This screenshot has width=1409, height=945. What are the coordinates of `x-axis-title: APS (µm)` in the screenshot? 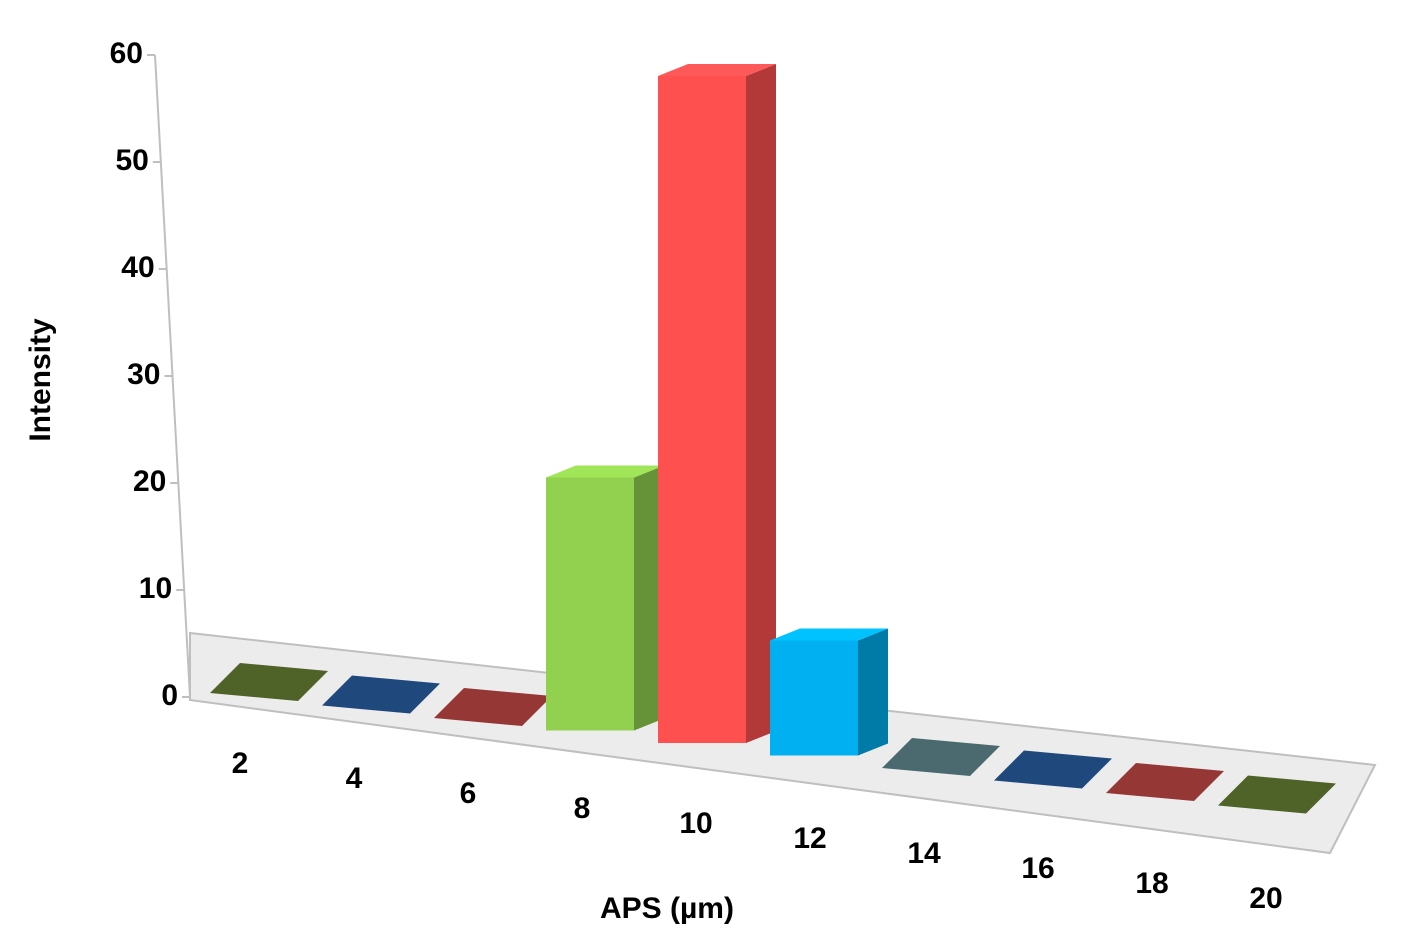 It's located at (667, 908).